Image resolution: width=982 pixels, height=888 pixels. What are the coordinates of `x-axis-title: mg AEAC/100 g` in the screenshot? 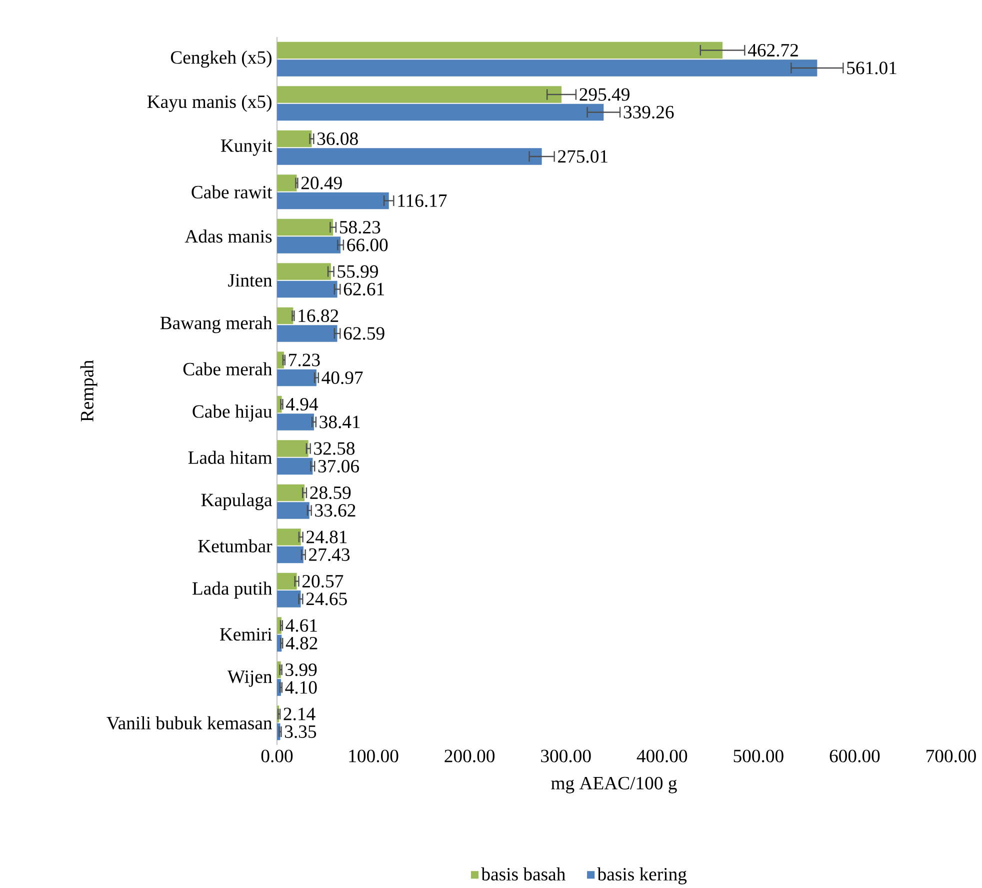 It's located at (614, 785).